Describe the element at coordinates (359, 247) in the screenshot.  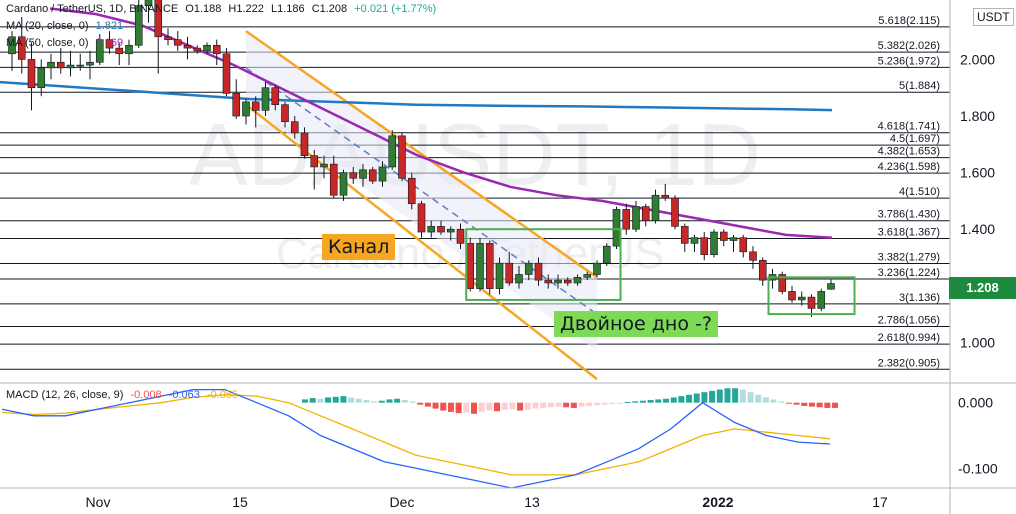
I see `channel-annotation: Канал` at that location.